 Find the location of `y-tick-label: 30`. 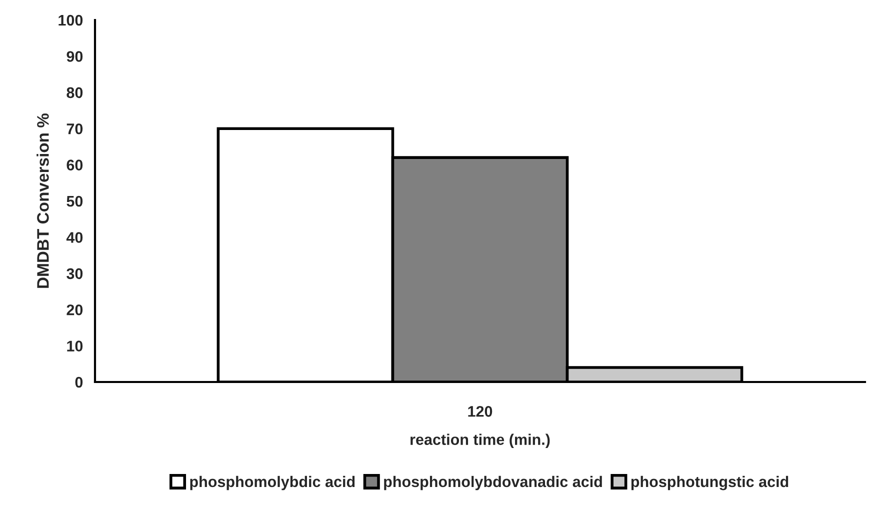

y-tick-label: 30 is located at coordinates (74, 274).